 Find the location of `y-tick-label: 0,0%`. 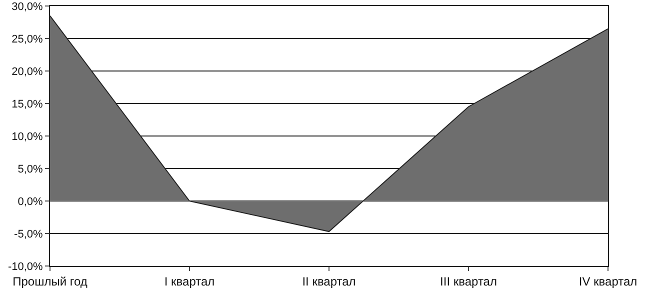

y-tick-label: 0,0% is located at coordinates (31, 202).